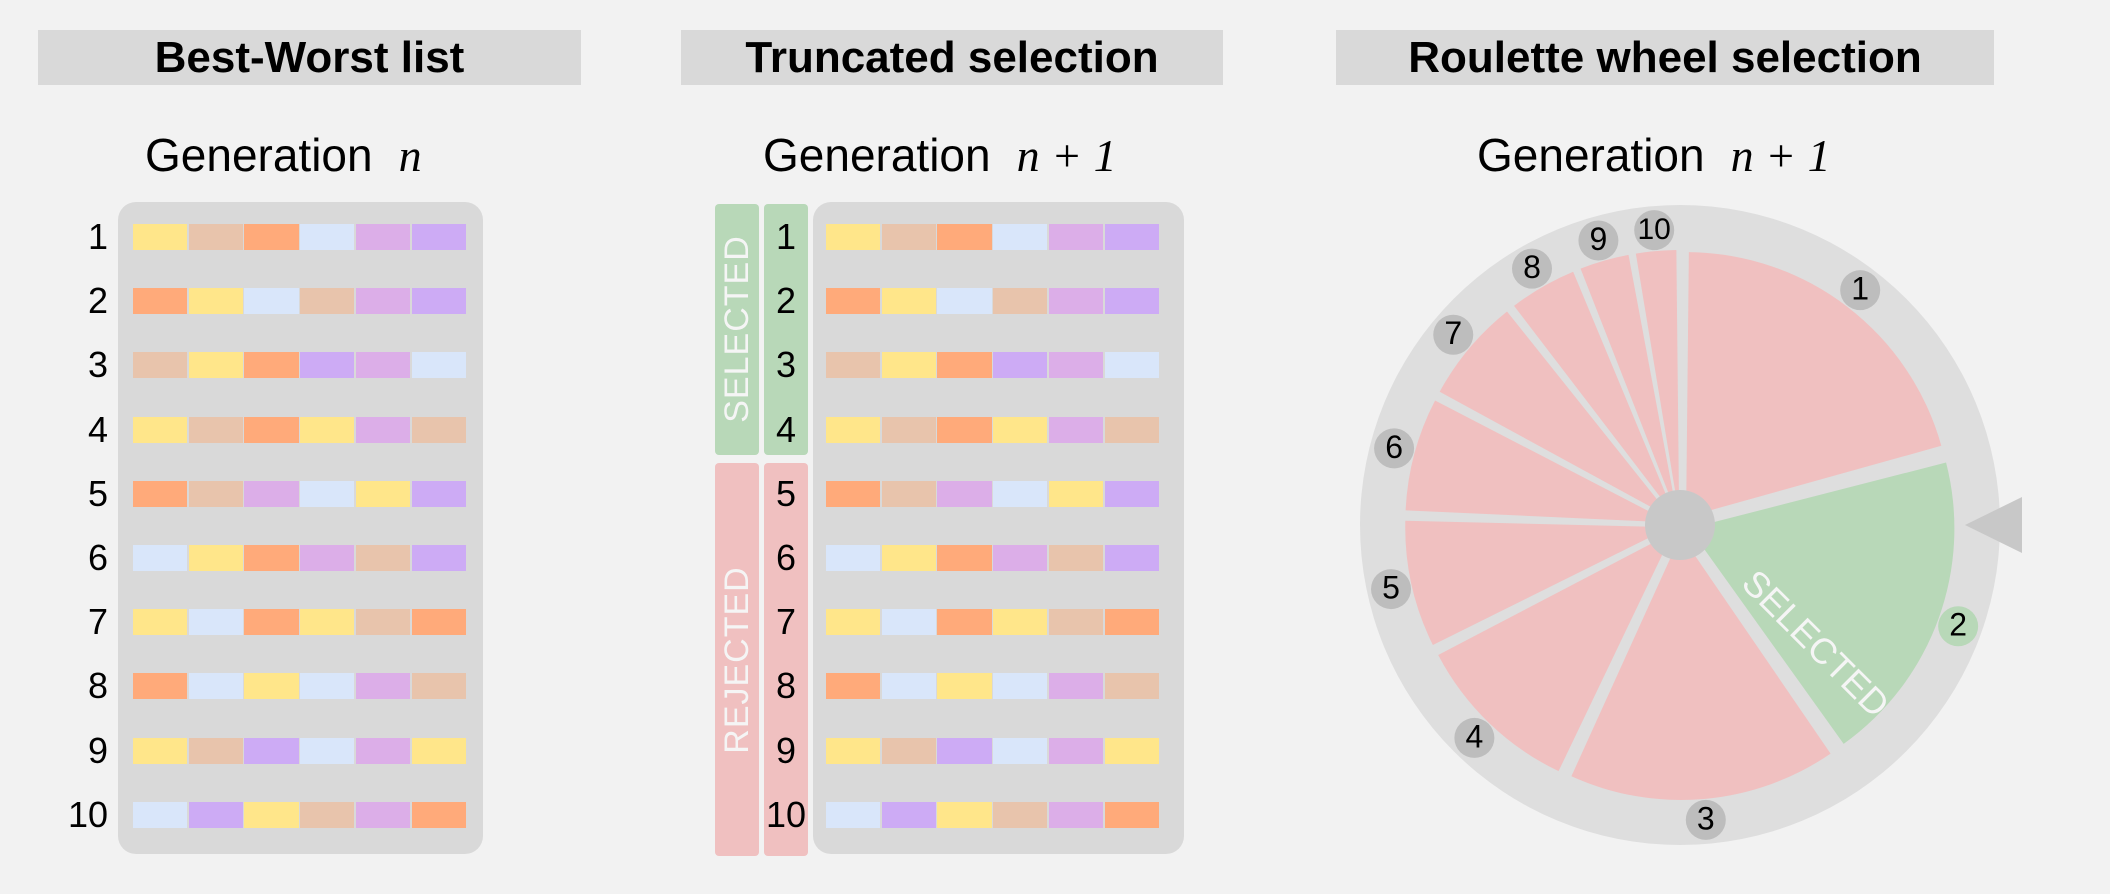 The image size is (2110, 894). What do you see at coordinates (786, 365) in the screenshot?
I see `rank-label: 3` at bounding box center [786, 365].